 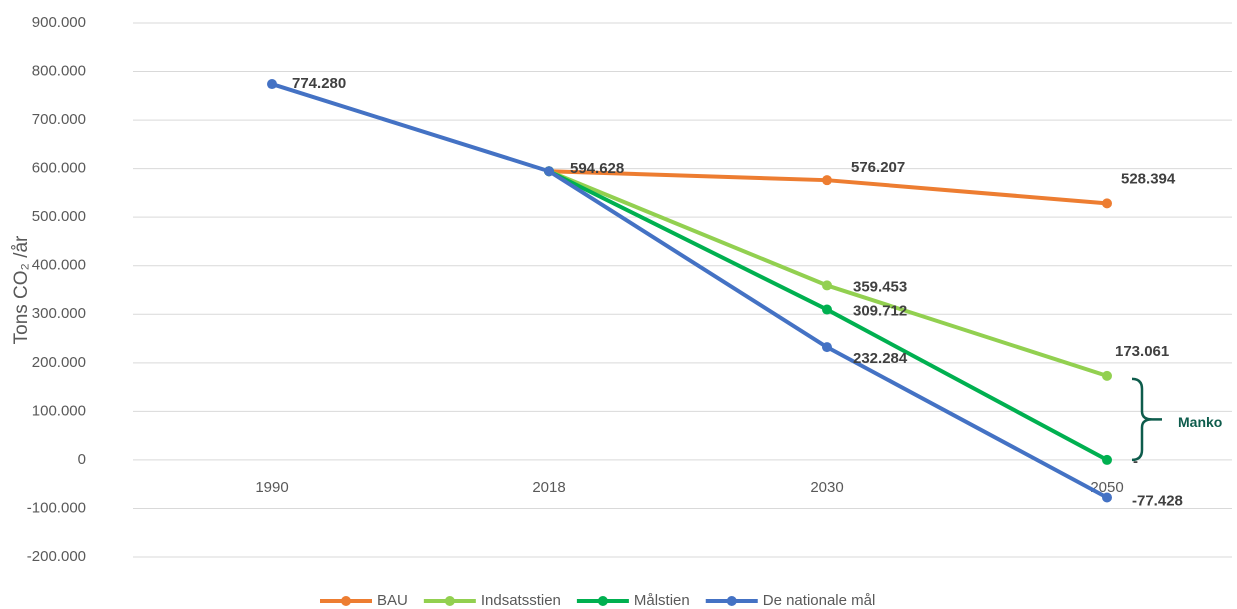 What do you see at coordinates (548, 487) in the screenshot?
I see `x-tick-label: 2018` at bounding box center [548, 487].